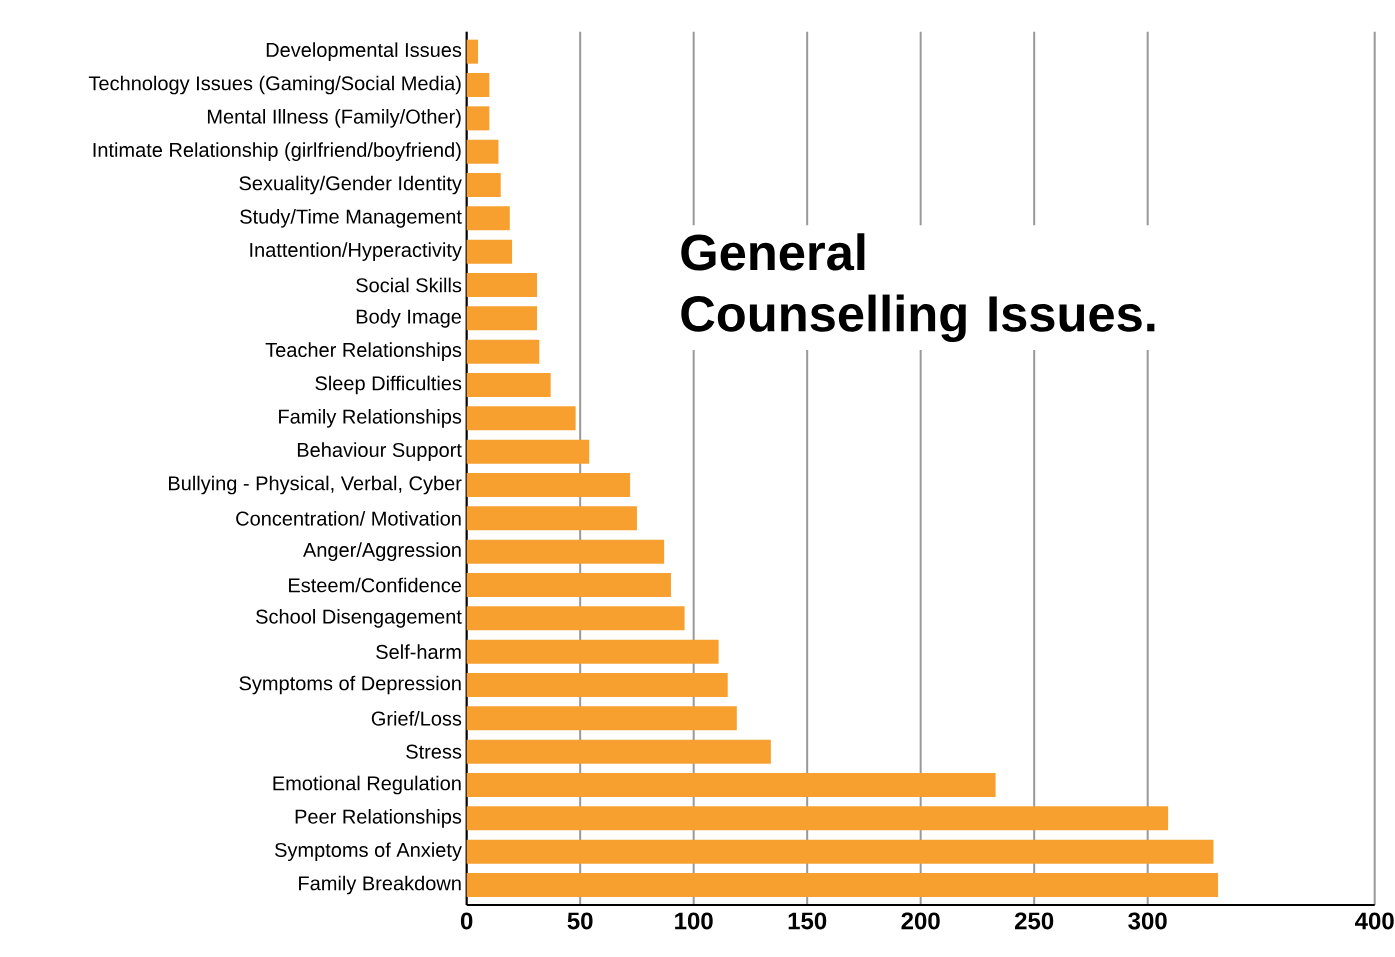  I want to click on y-tick-label: Symptoms of Depression, so click(350, 685).